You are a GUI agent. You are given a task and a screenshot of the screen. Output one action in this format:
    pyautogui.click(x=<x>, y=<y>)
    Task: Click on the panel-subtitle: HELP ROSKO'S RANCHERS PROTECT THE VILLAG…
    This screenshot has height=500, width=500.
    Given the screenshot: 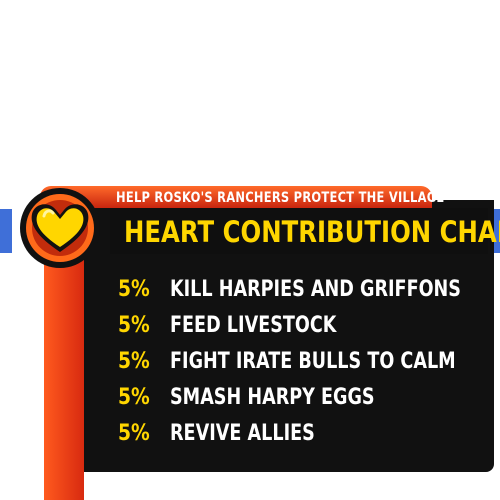 What is the action you would take?
    pyautogui.click(x=280, y=198)
    